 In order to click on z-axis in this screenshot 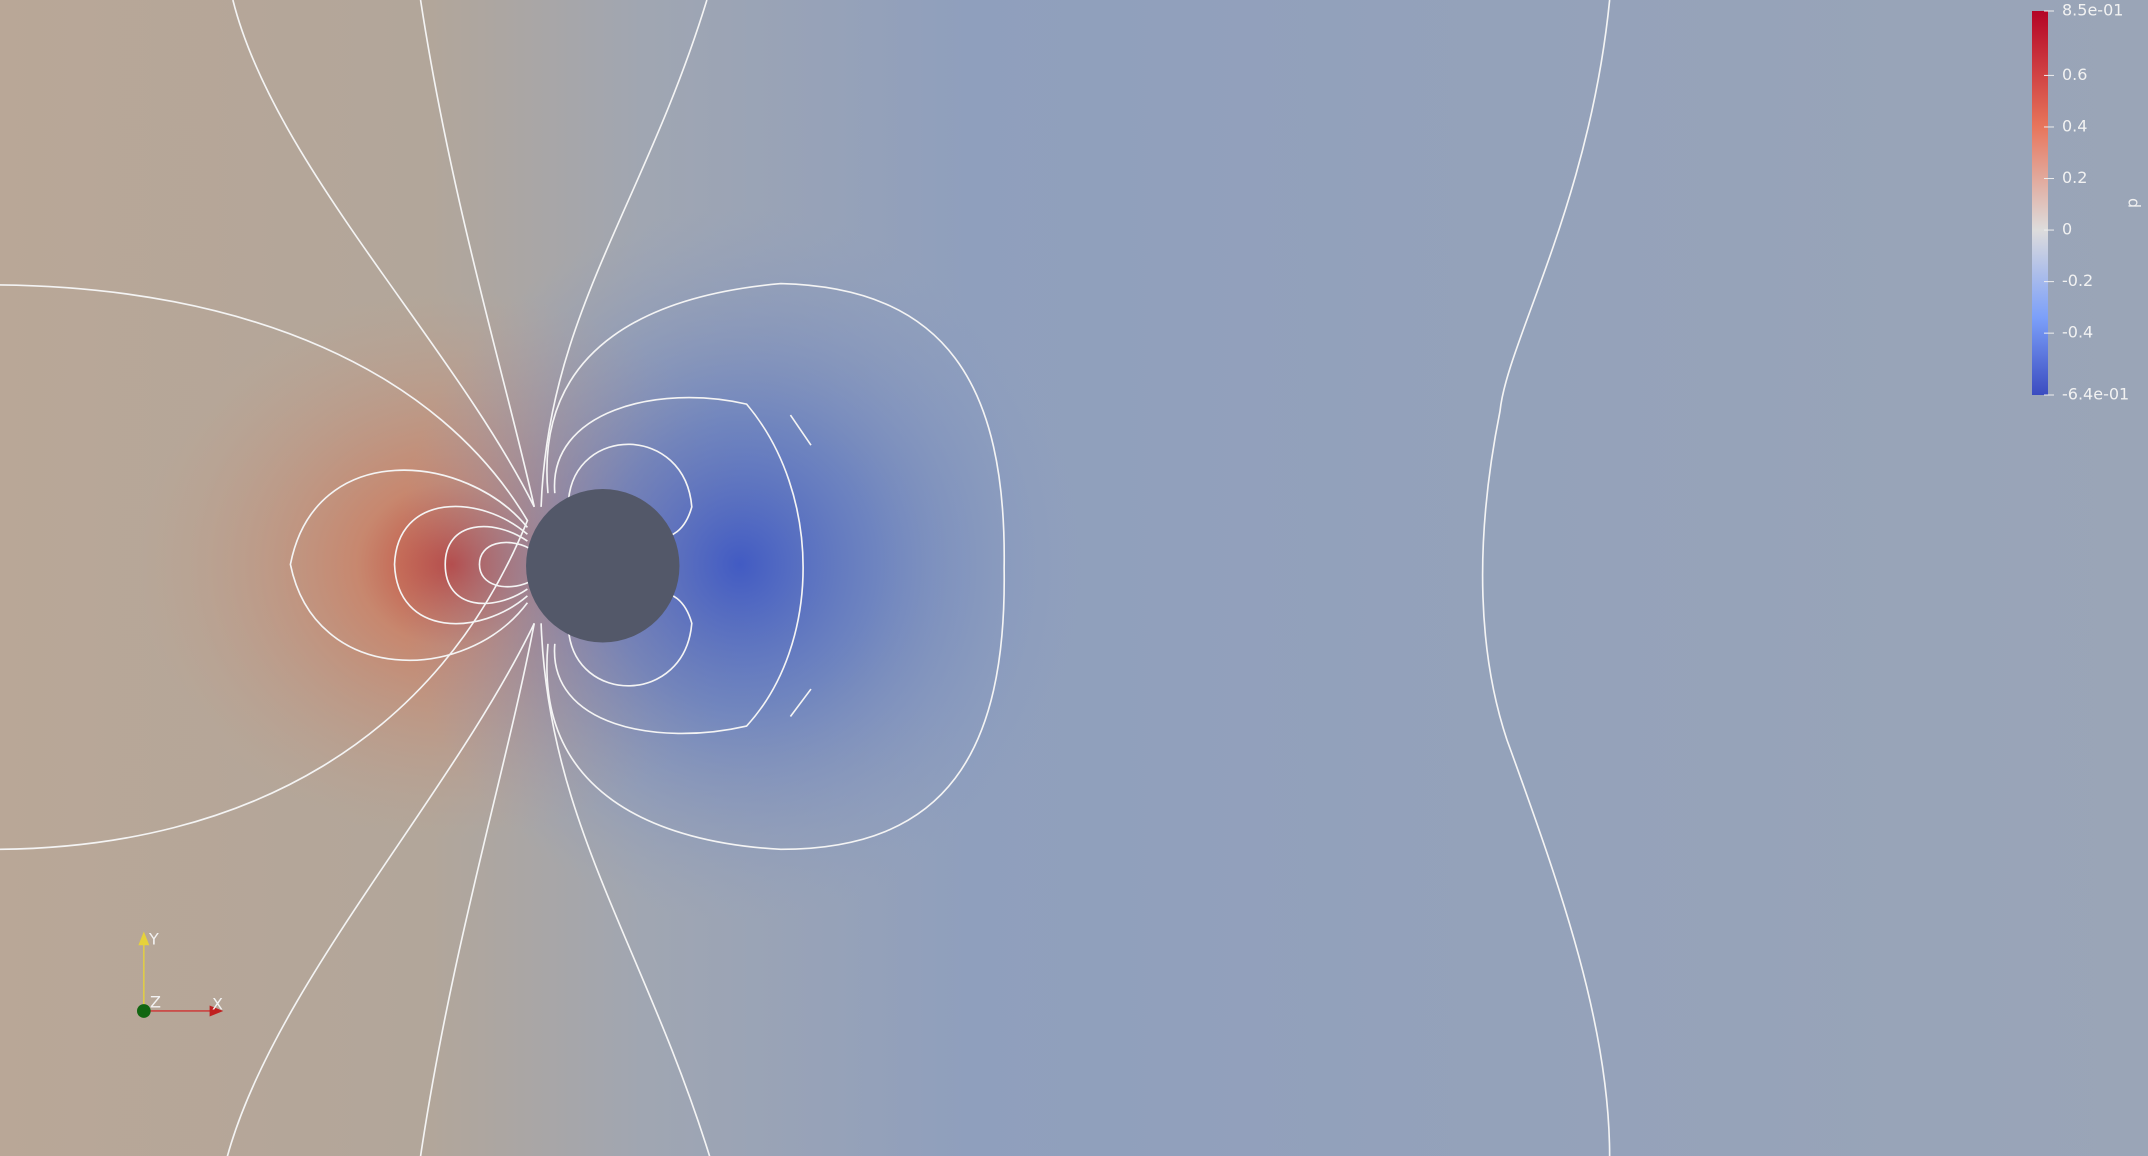, I will do `click(143, 1011)`.